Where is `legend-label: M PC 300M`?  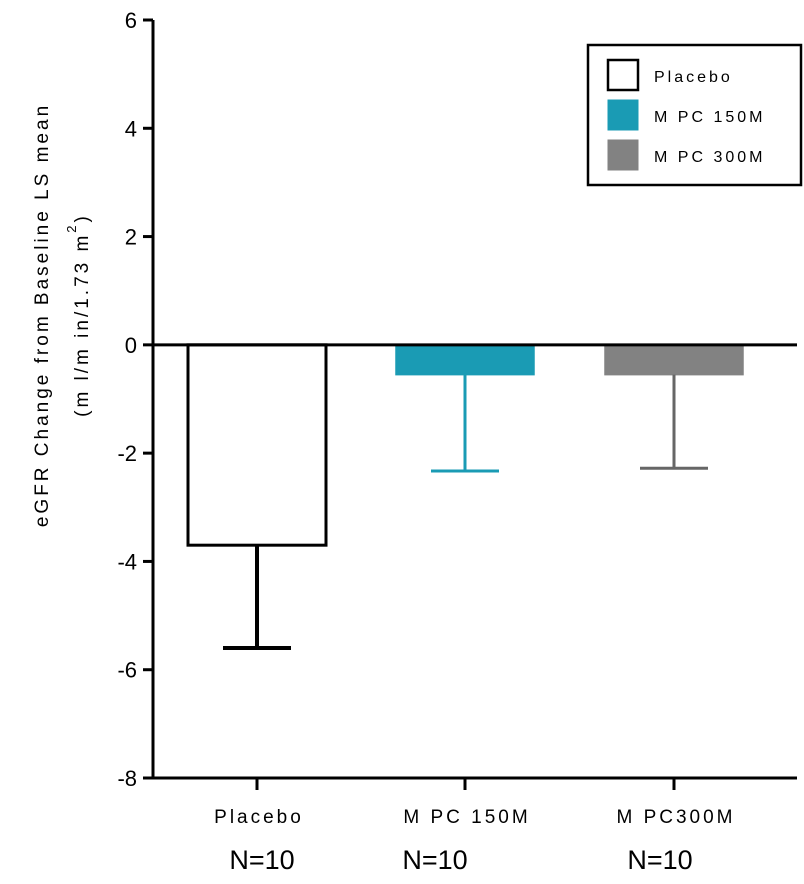 legend-label: M PC 300M is located at coordinates (709, 157).